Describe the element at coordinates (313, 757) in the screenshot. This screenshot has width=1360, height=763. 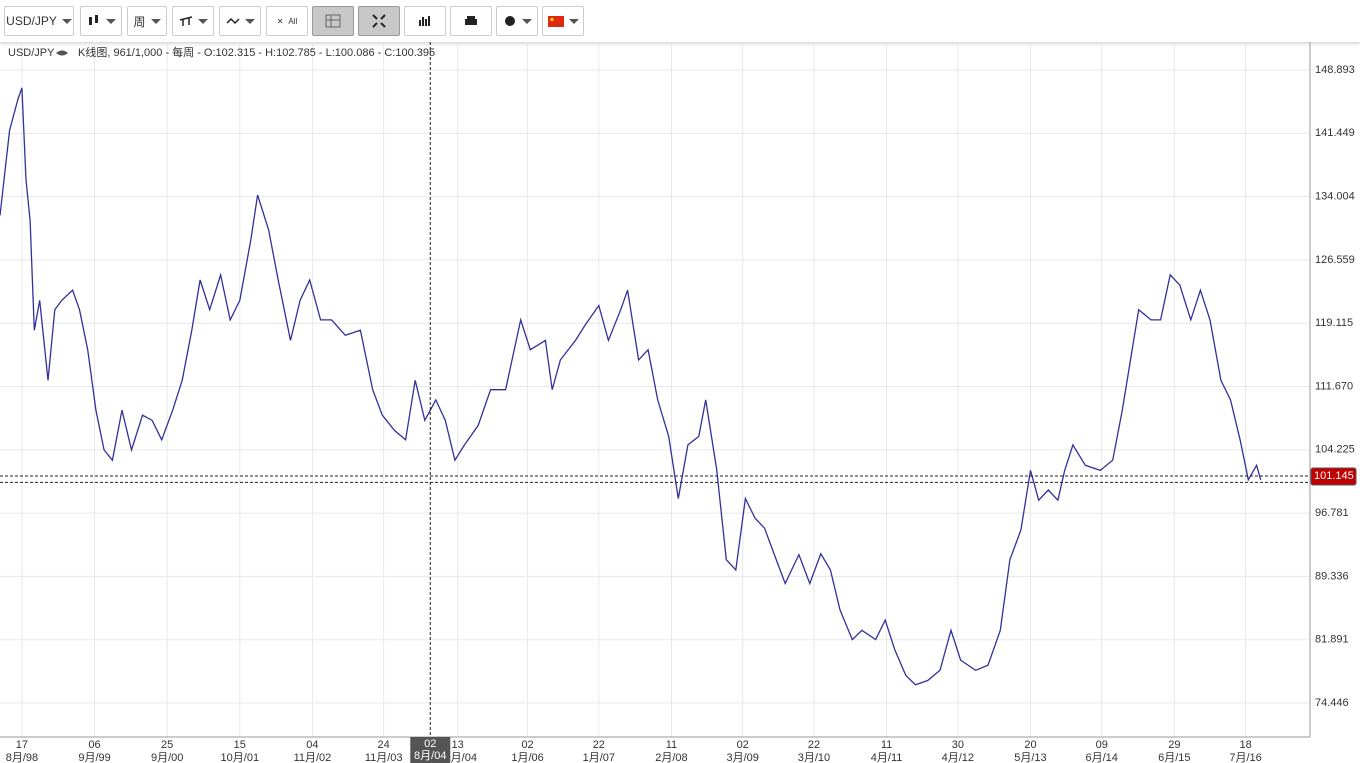
I see `x-tick-sublabel: 11月/02` at that location.